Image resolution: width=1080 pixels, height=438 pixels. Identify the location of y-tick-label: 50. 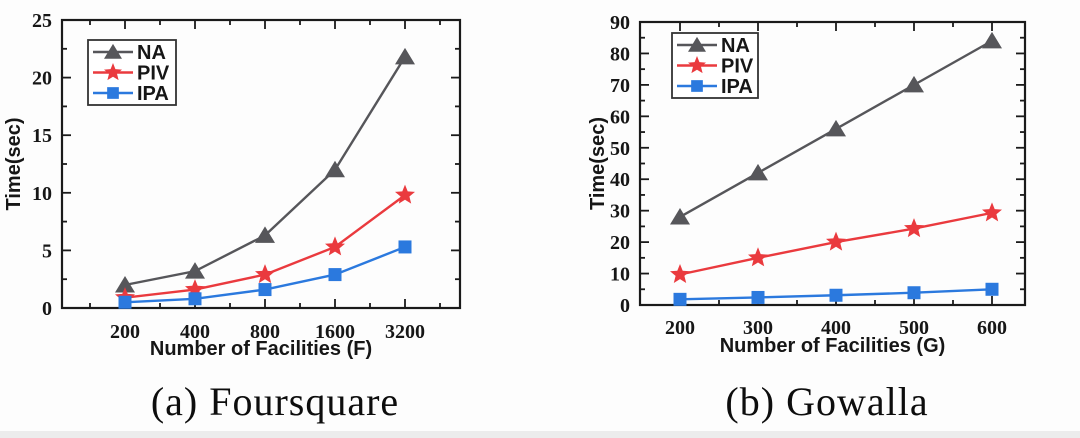
(620, 149).